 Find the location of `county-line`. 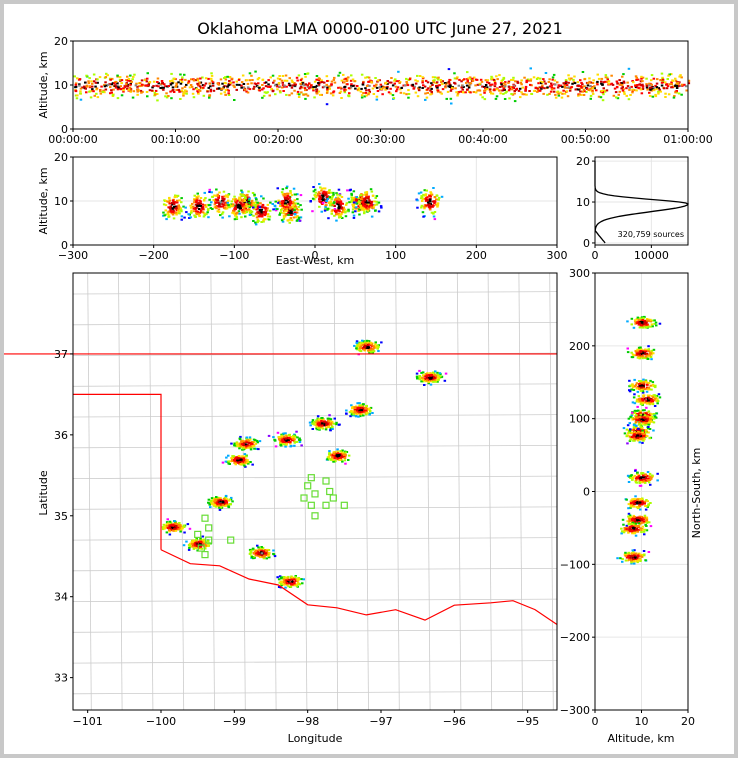

county-line is located at coordinates (243, 491).